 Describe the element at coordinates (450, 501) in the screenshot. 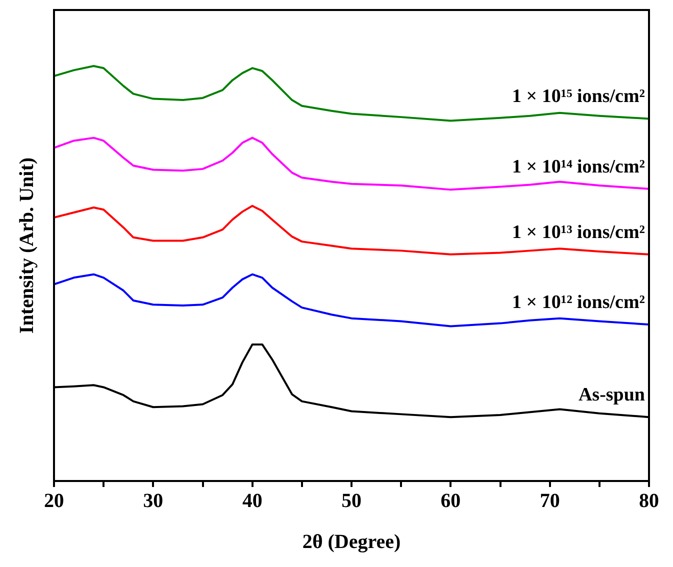

I see `x-tick-label: 60` at that location.